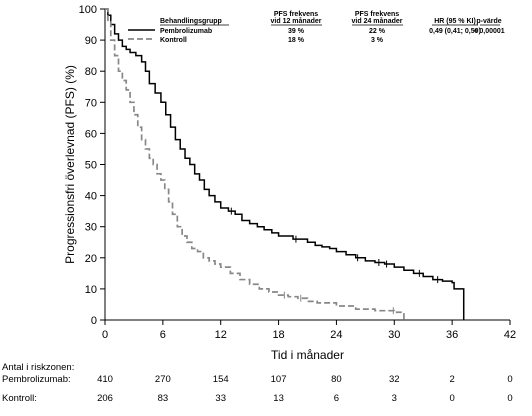 This screenshot has height=416, width=532. I want to click on y-tick-label-60: 60, so click(91, 134).